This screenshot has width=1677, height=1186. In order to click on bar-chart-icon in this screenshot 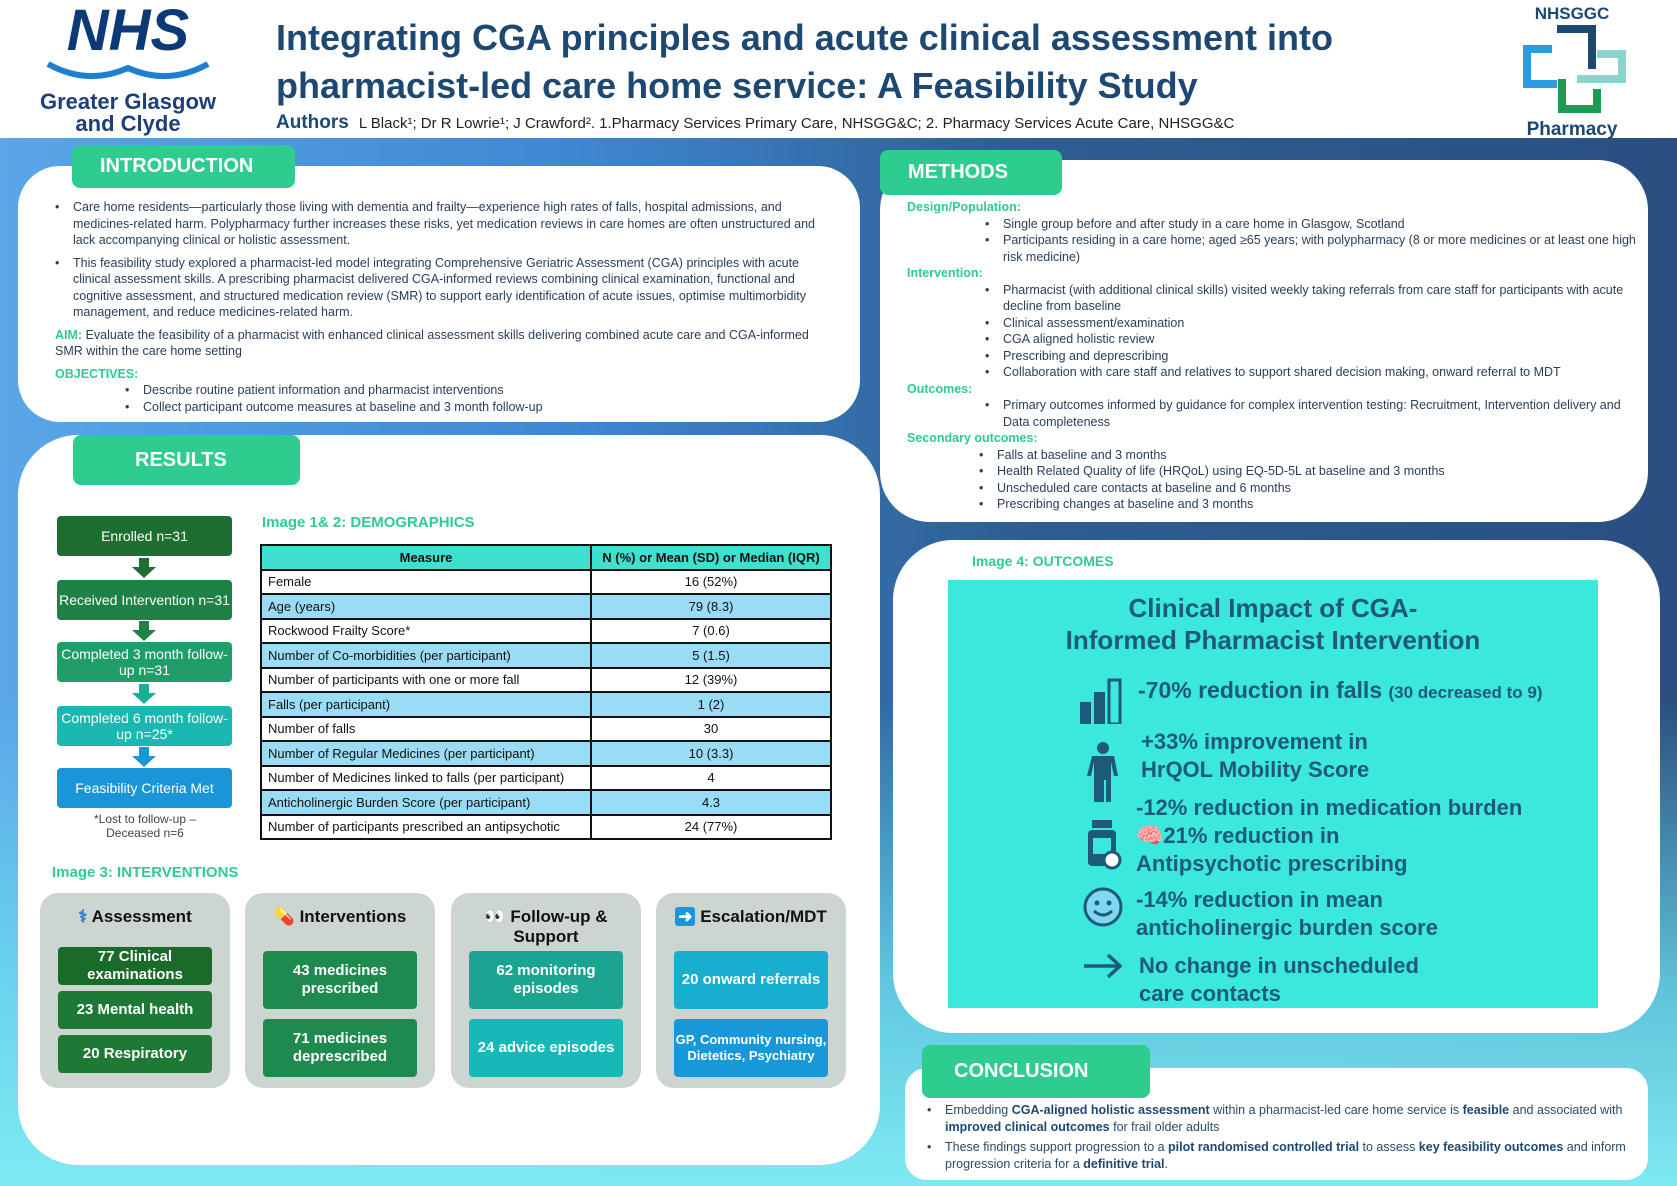, I will do `click(1101, 701)`.